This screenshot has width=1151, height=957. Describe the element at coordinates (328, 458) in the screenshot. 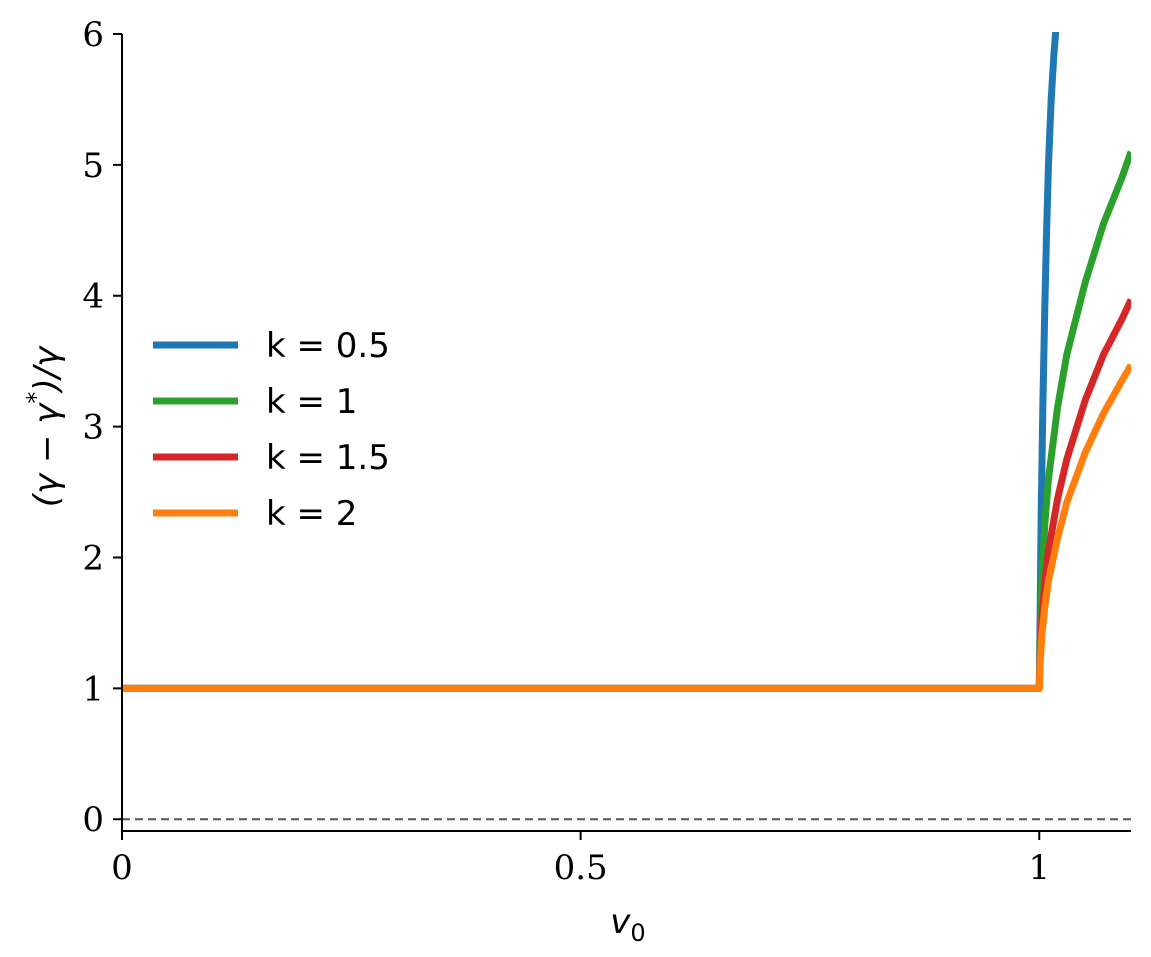

I see `legend-label: k = 1.5` at that location.